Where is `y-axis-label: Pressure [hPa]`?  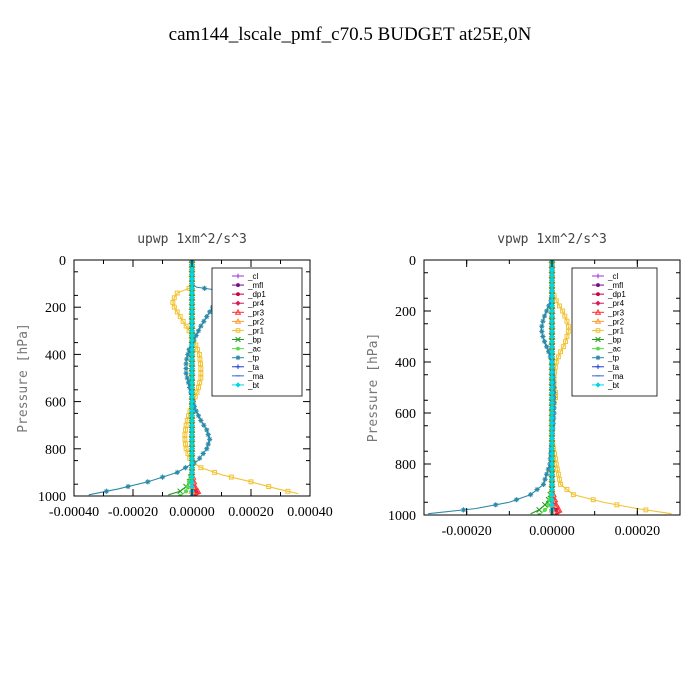
y-axis-label: Pressure [hPa] is located at coordinates (373, 388).